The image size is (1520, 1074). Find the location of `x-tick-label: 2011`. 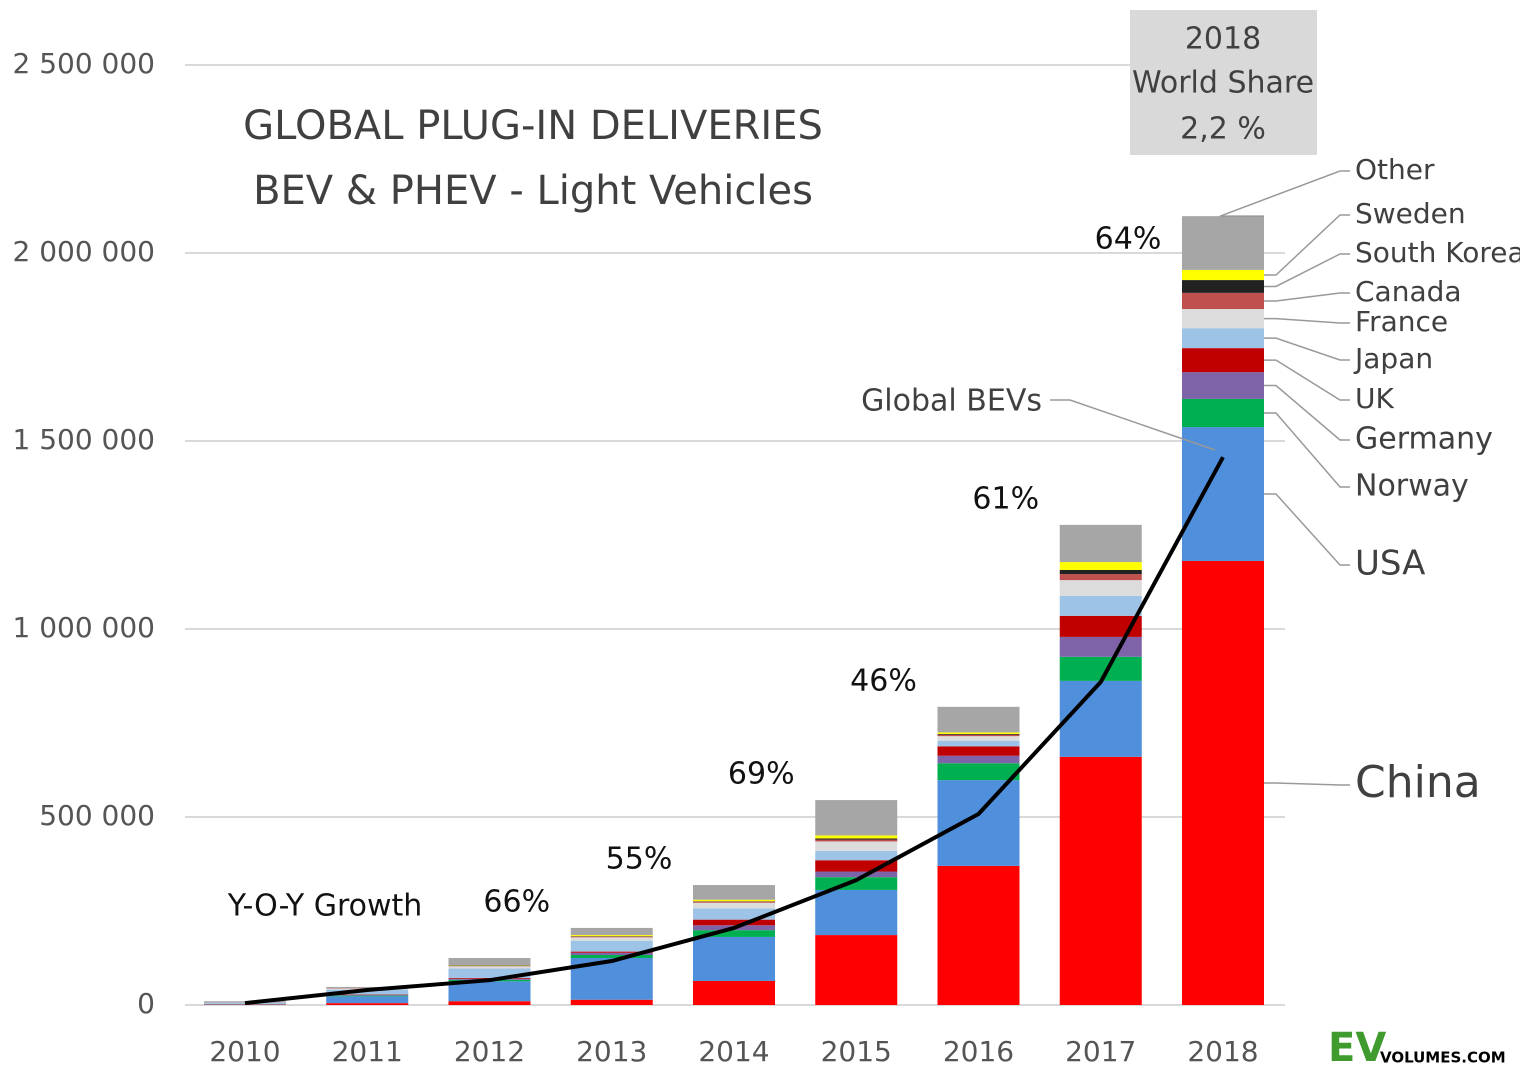

x-tick-label: 2011 is located at coordinates (367, 1051).